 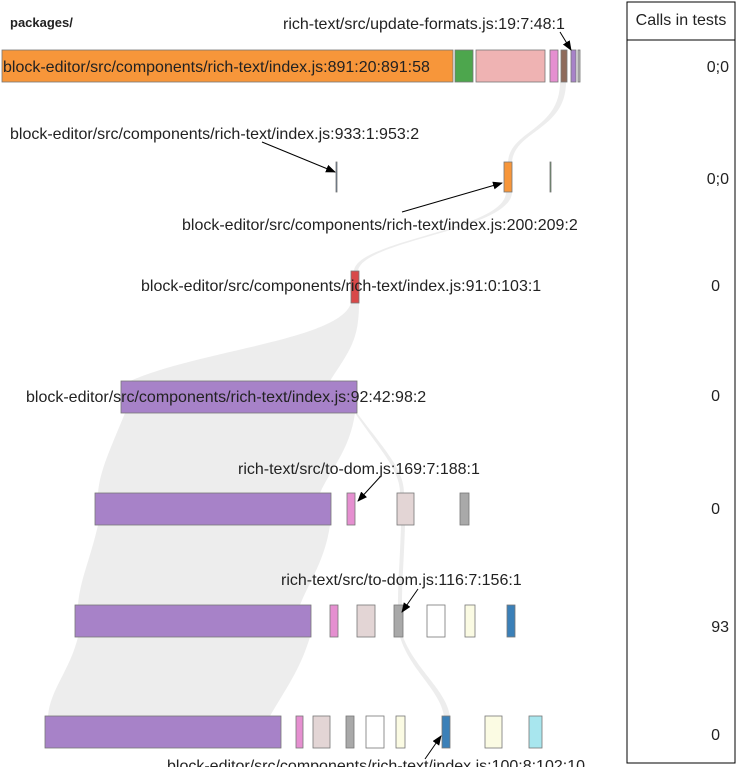 I want to click on column-title: Calls in tests, so click(x=681, y=20).